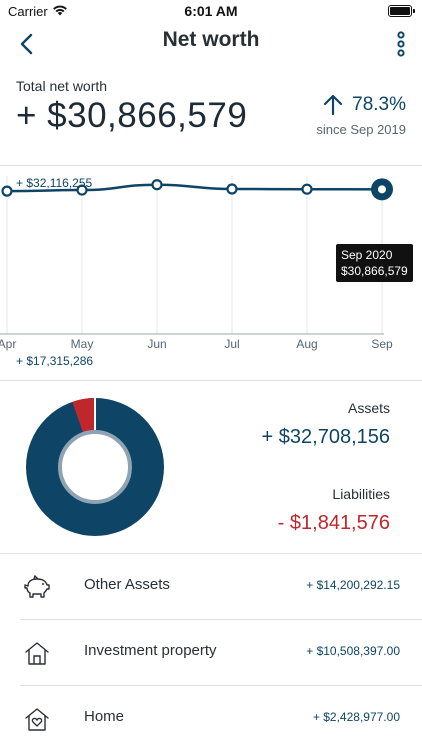 The height and width of the screenshot is (750, 422). Describe the element at coordinates (353, 585) in the screenshot. I see `account-amount: + $14,200,292.15` at that location.